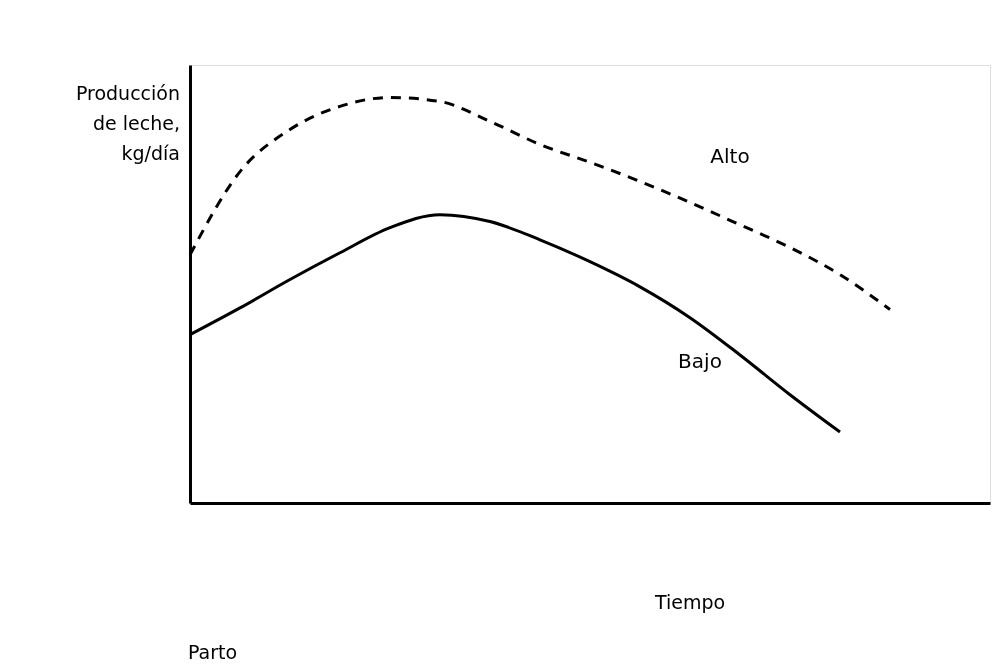 Image resolution: width=1002 pixels, height=667 pixels. I want to click on series-label: Bajo, so click(700, 360).